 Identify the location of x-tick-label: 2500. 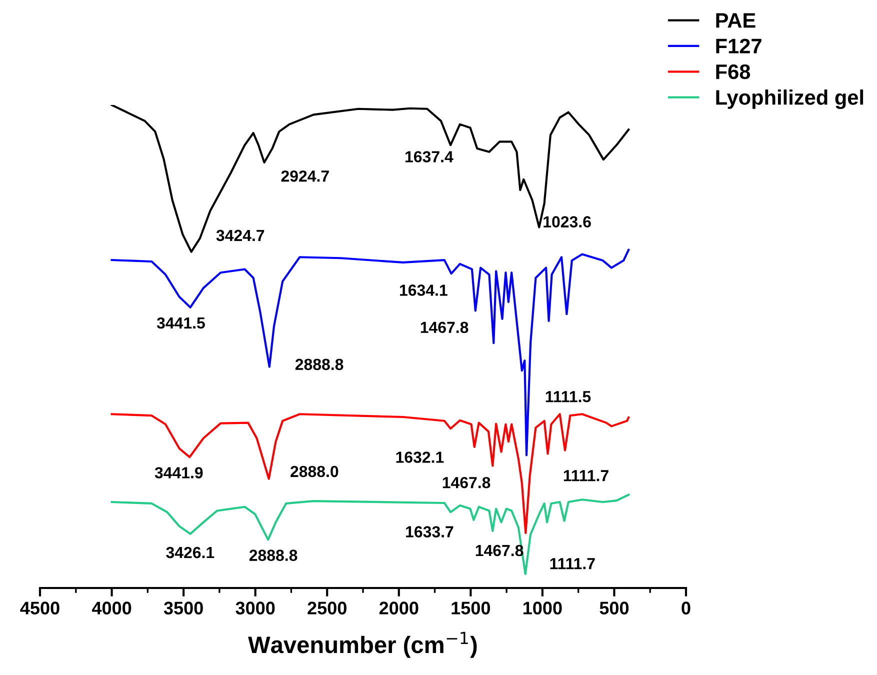
(327, 608).